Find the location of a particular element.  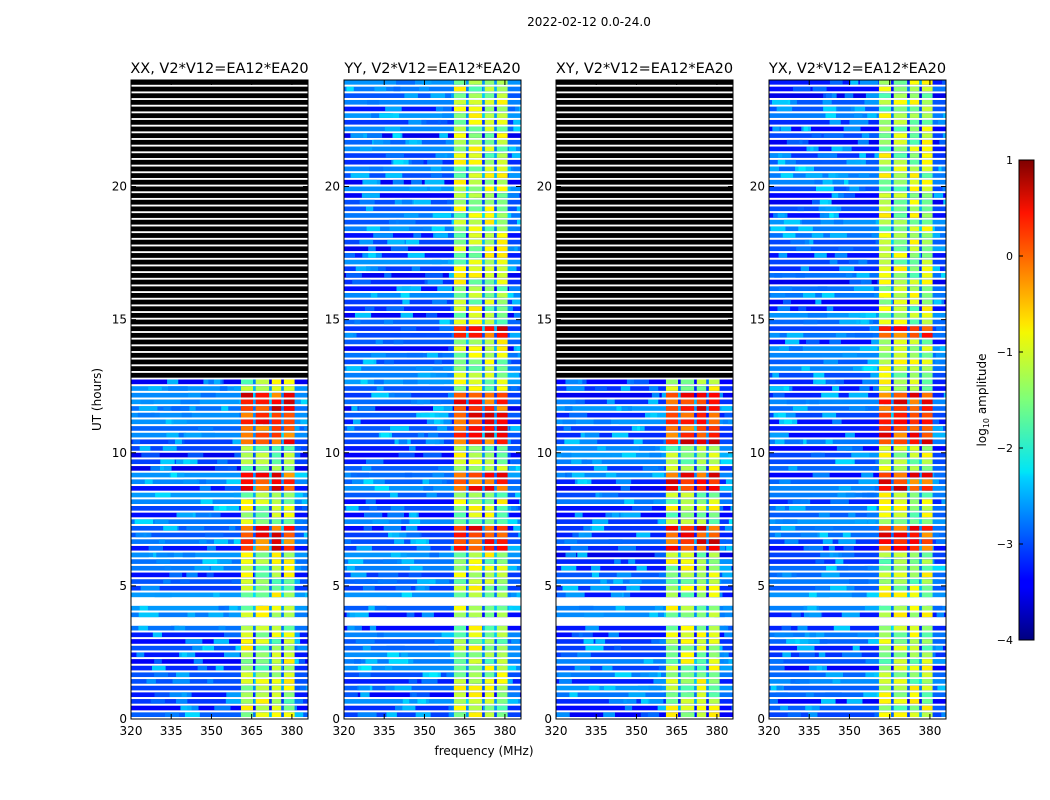

colorbar-tick-label: 1 is located at coordinates (1009, 160).